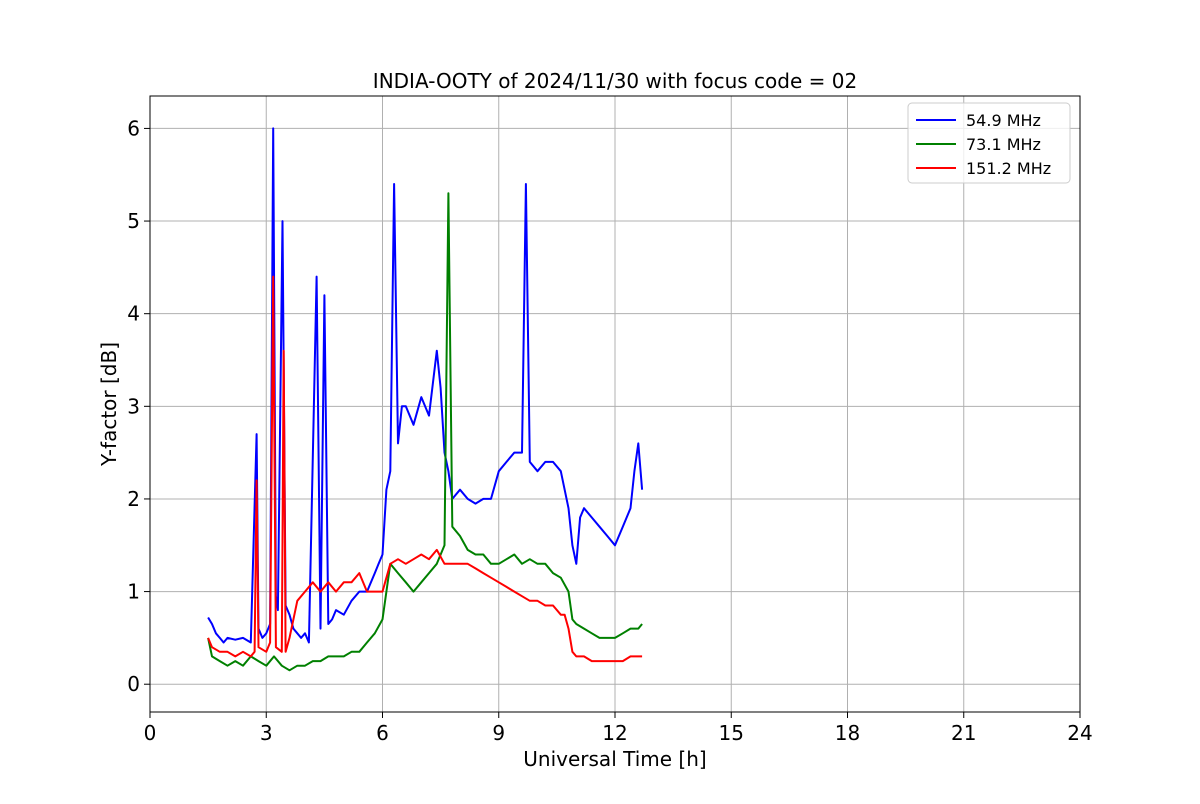 Image resolution: width=1200 pixels, height=804 pixels. I want to click on y-tick-label: 6, so click(133, 128).